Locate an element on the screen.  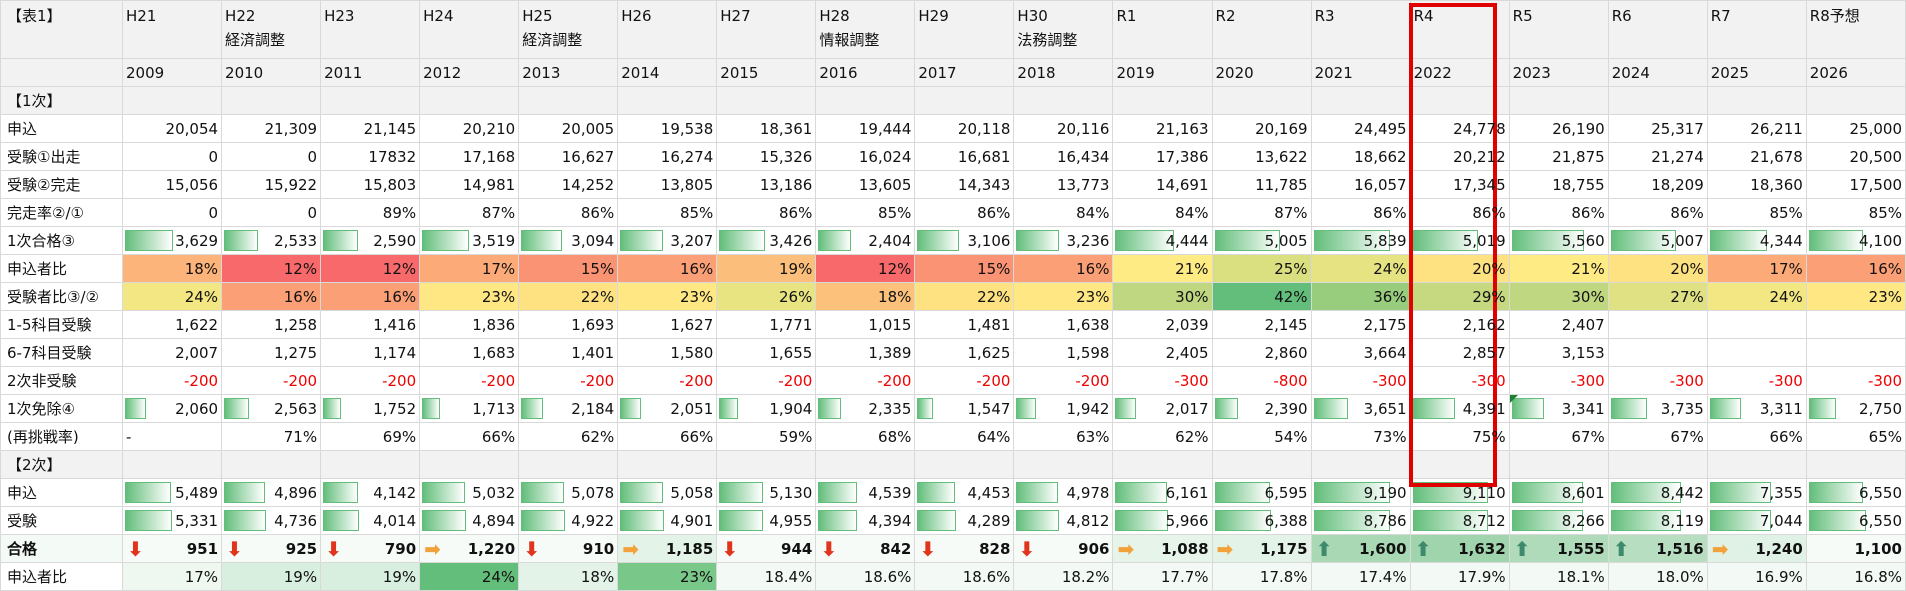
cell-value: 18% is located at coordinates (597, 576).